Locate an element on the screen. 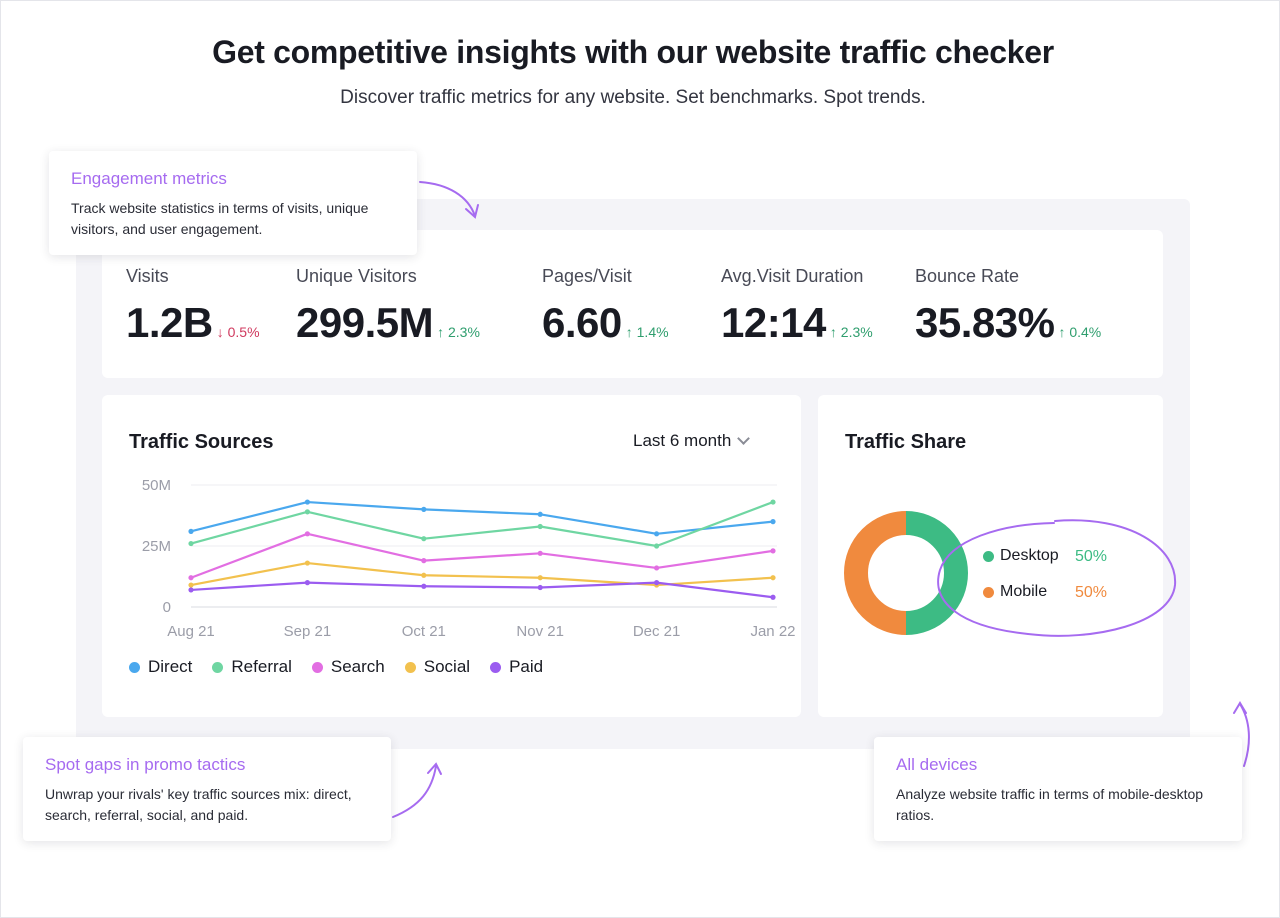 This screenshot has width=1280, height=918. share-mobile-value: 50% is located at coordinates (1091, 592).